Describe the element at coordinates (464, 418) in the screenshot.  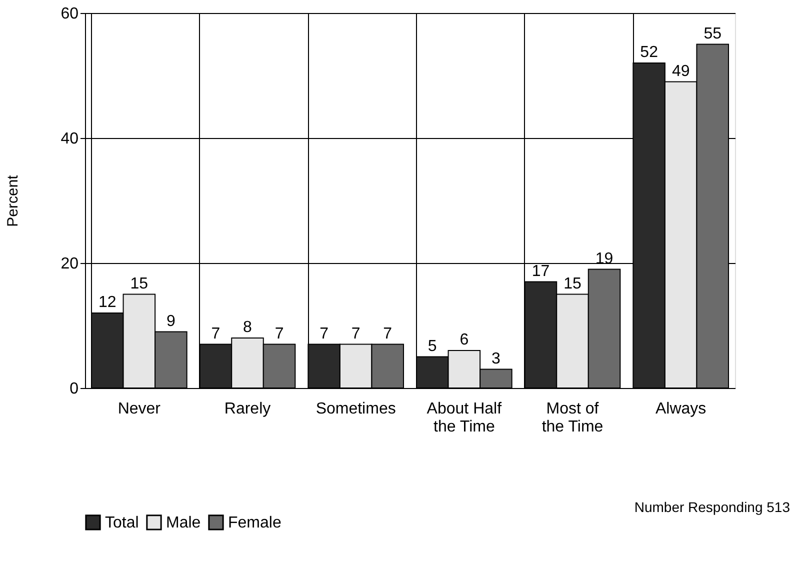
I see `x-tick-label: About Half the Time` at that location.